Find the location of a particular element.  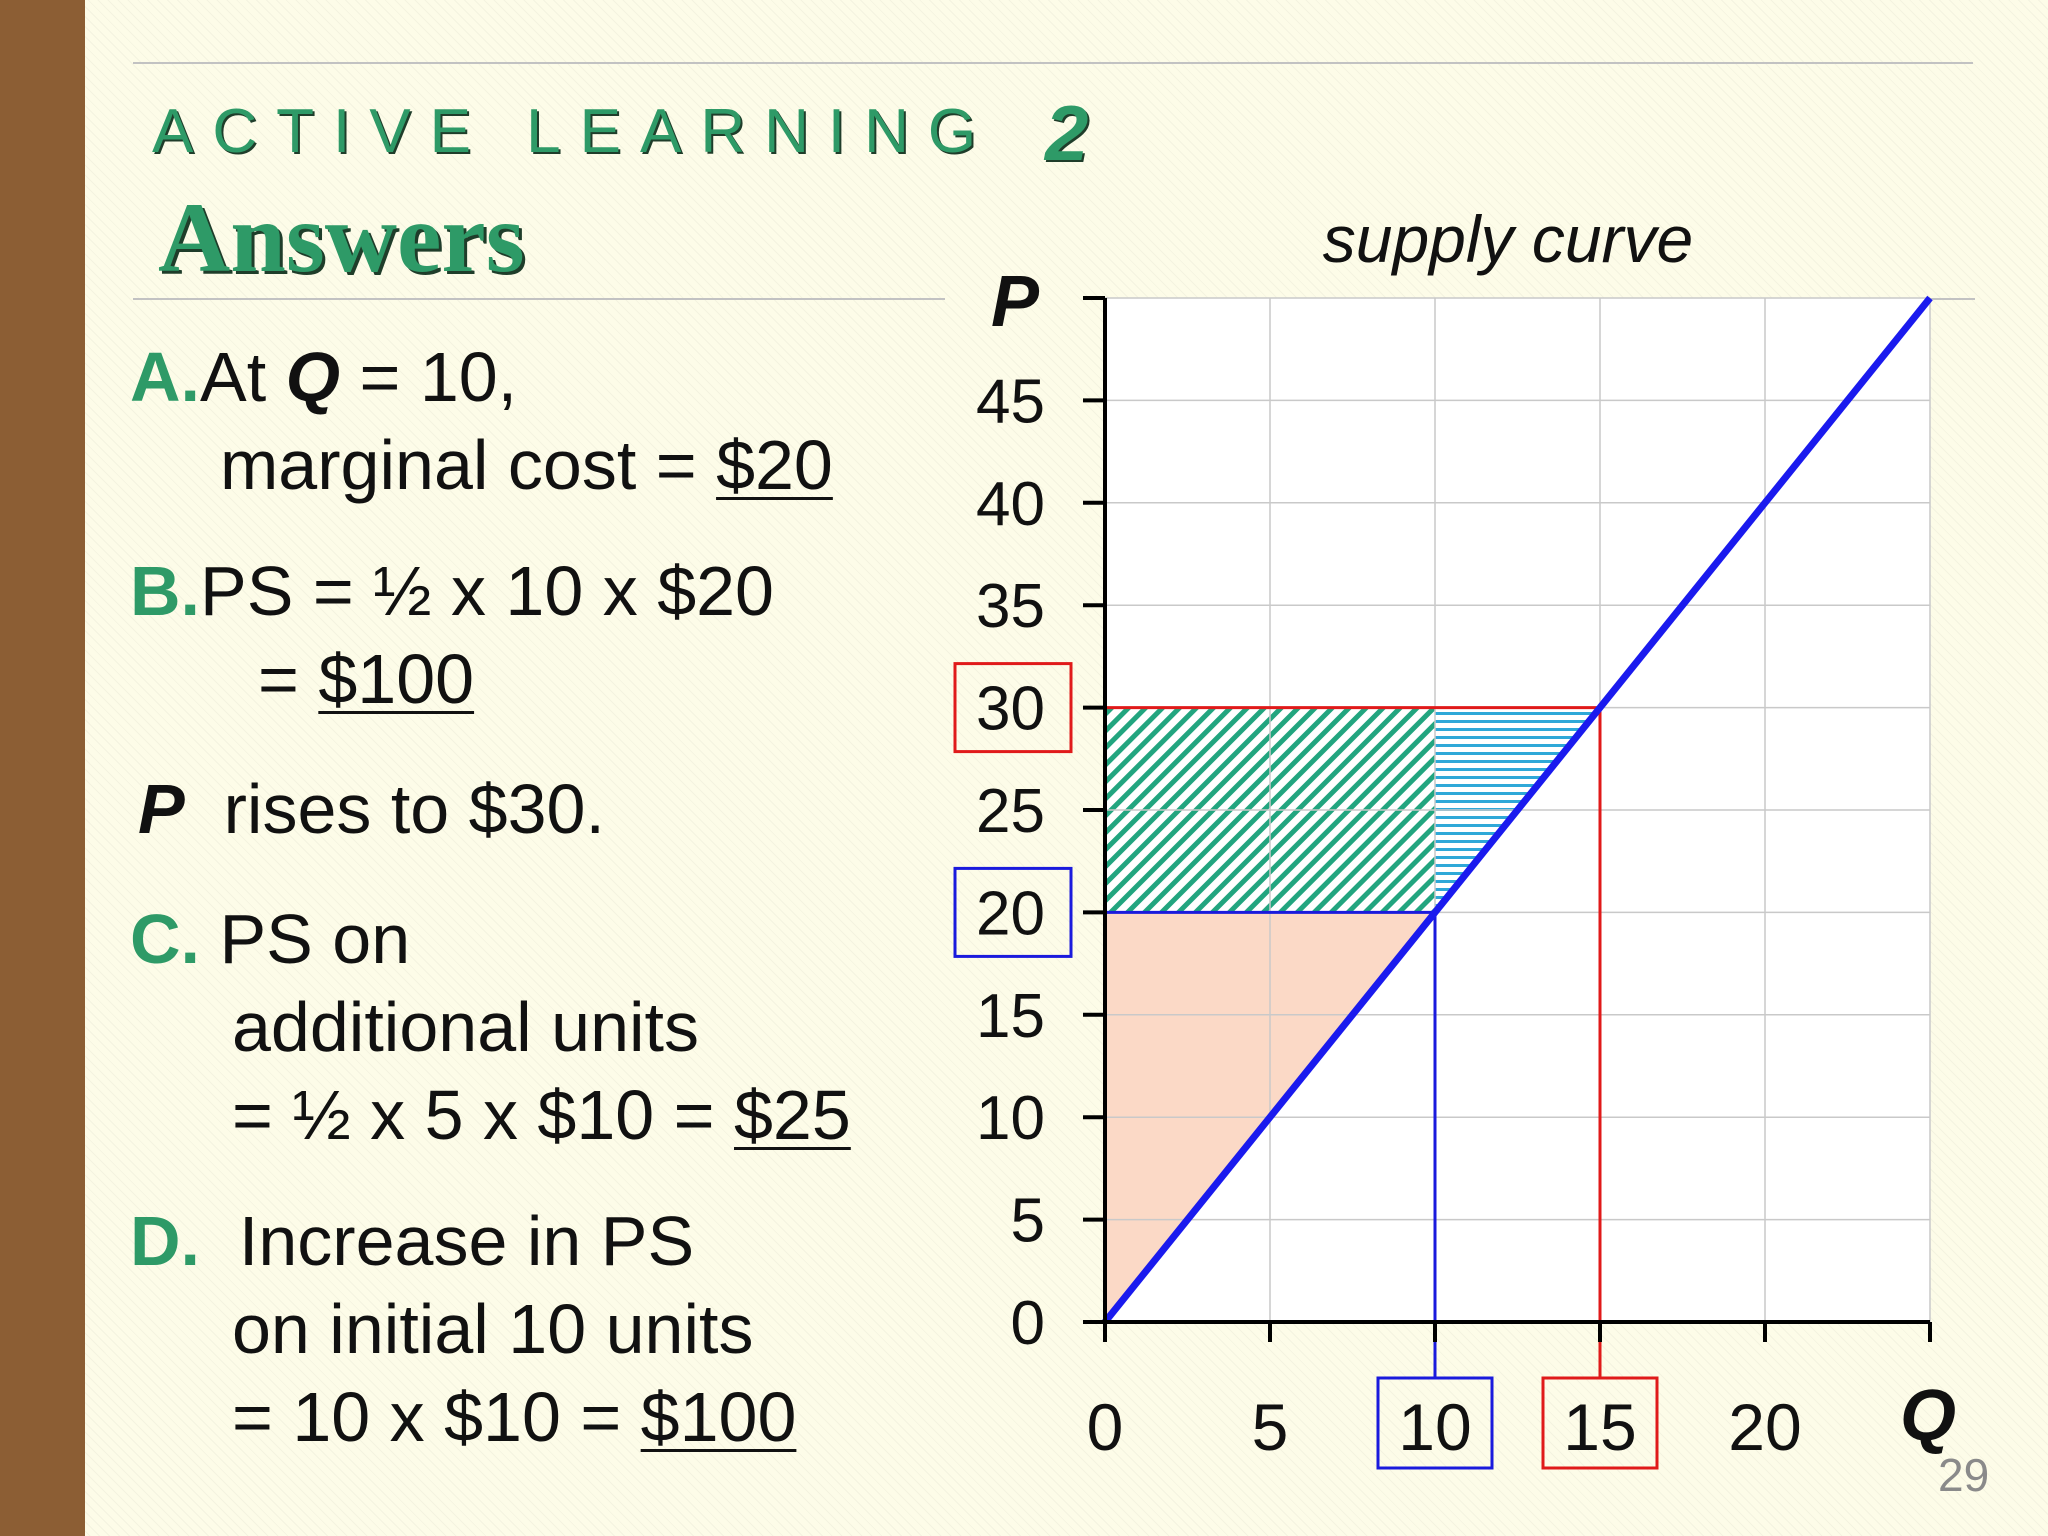

x-tick-label-20: 20 is located at coordinates (1764, 1427).